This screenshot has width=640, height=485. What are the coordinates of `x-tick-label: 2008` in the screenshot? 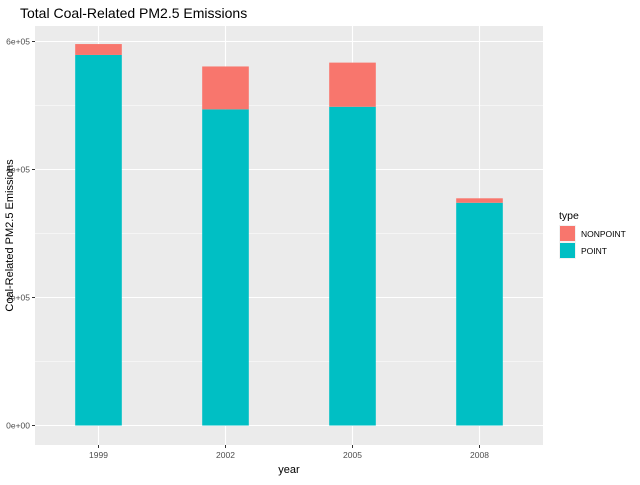 It's located at (479, 455).